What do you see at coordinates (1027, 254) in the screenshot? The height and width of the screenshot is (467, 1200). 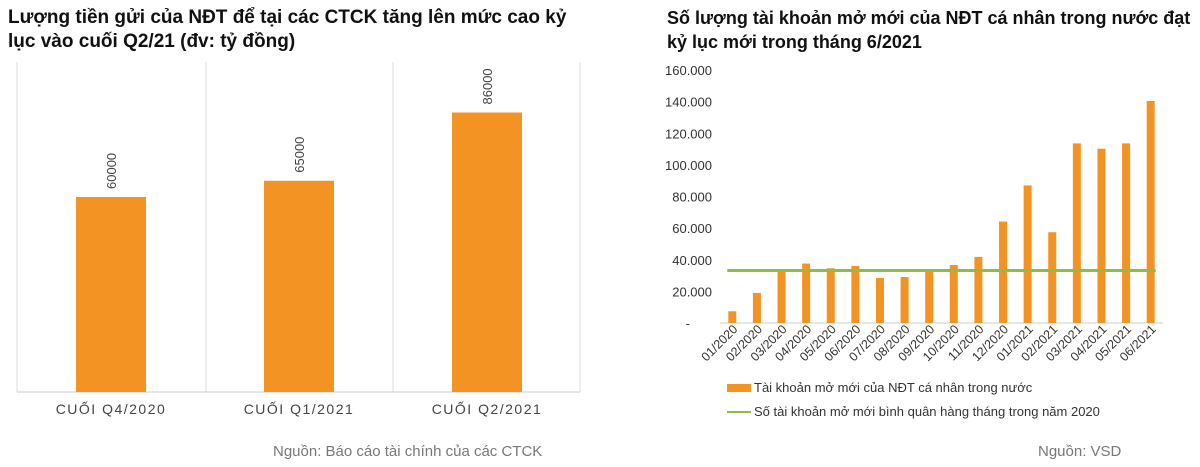 I see `bar-01/2021` at bounding box center [1027, 254].